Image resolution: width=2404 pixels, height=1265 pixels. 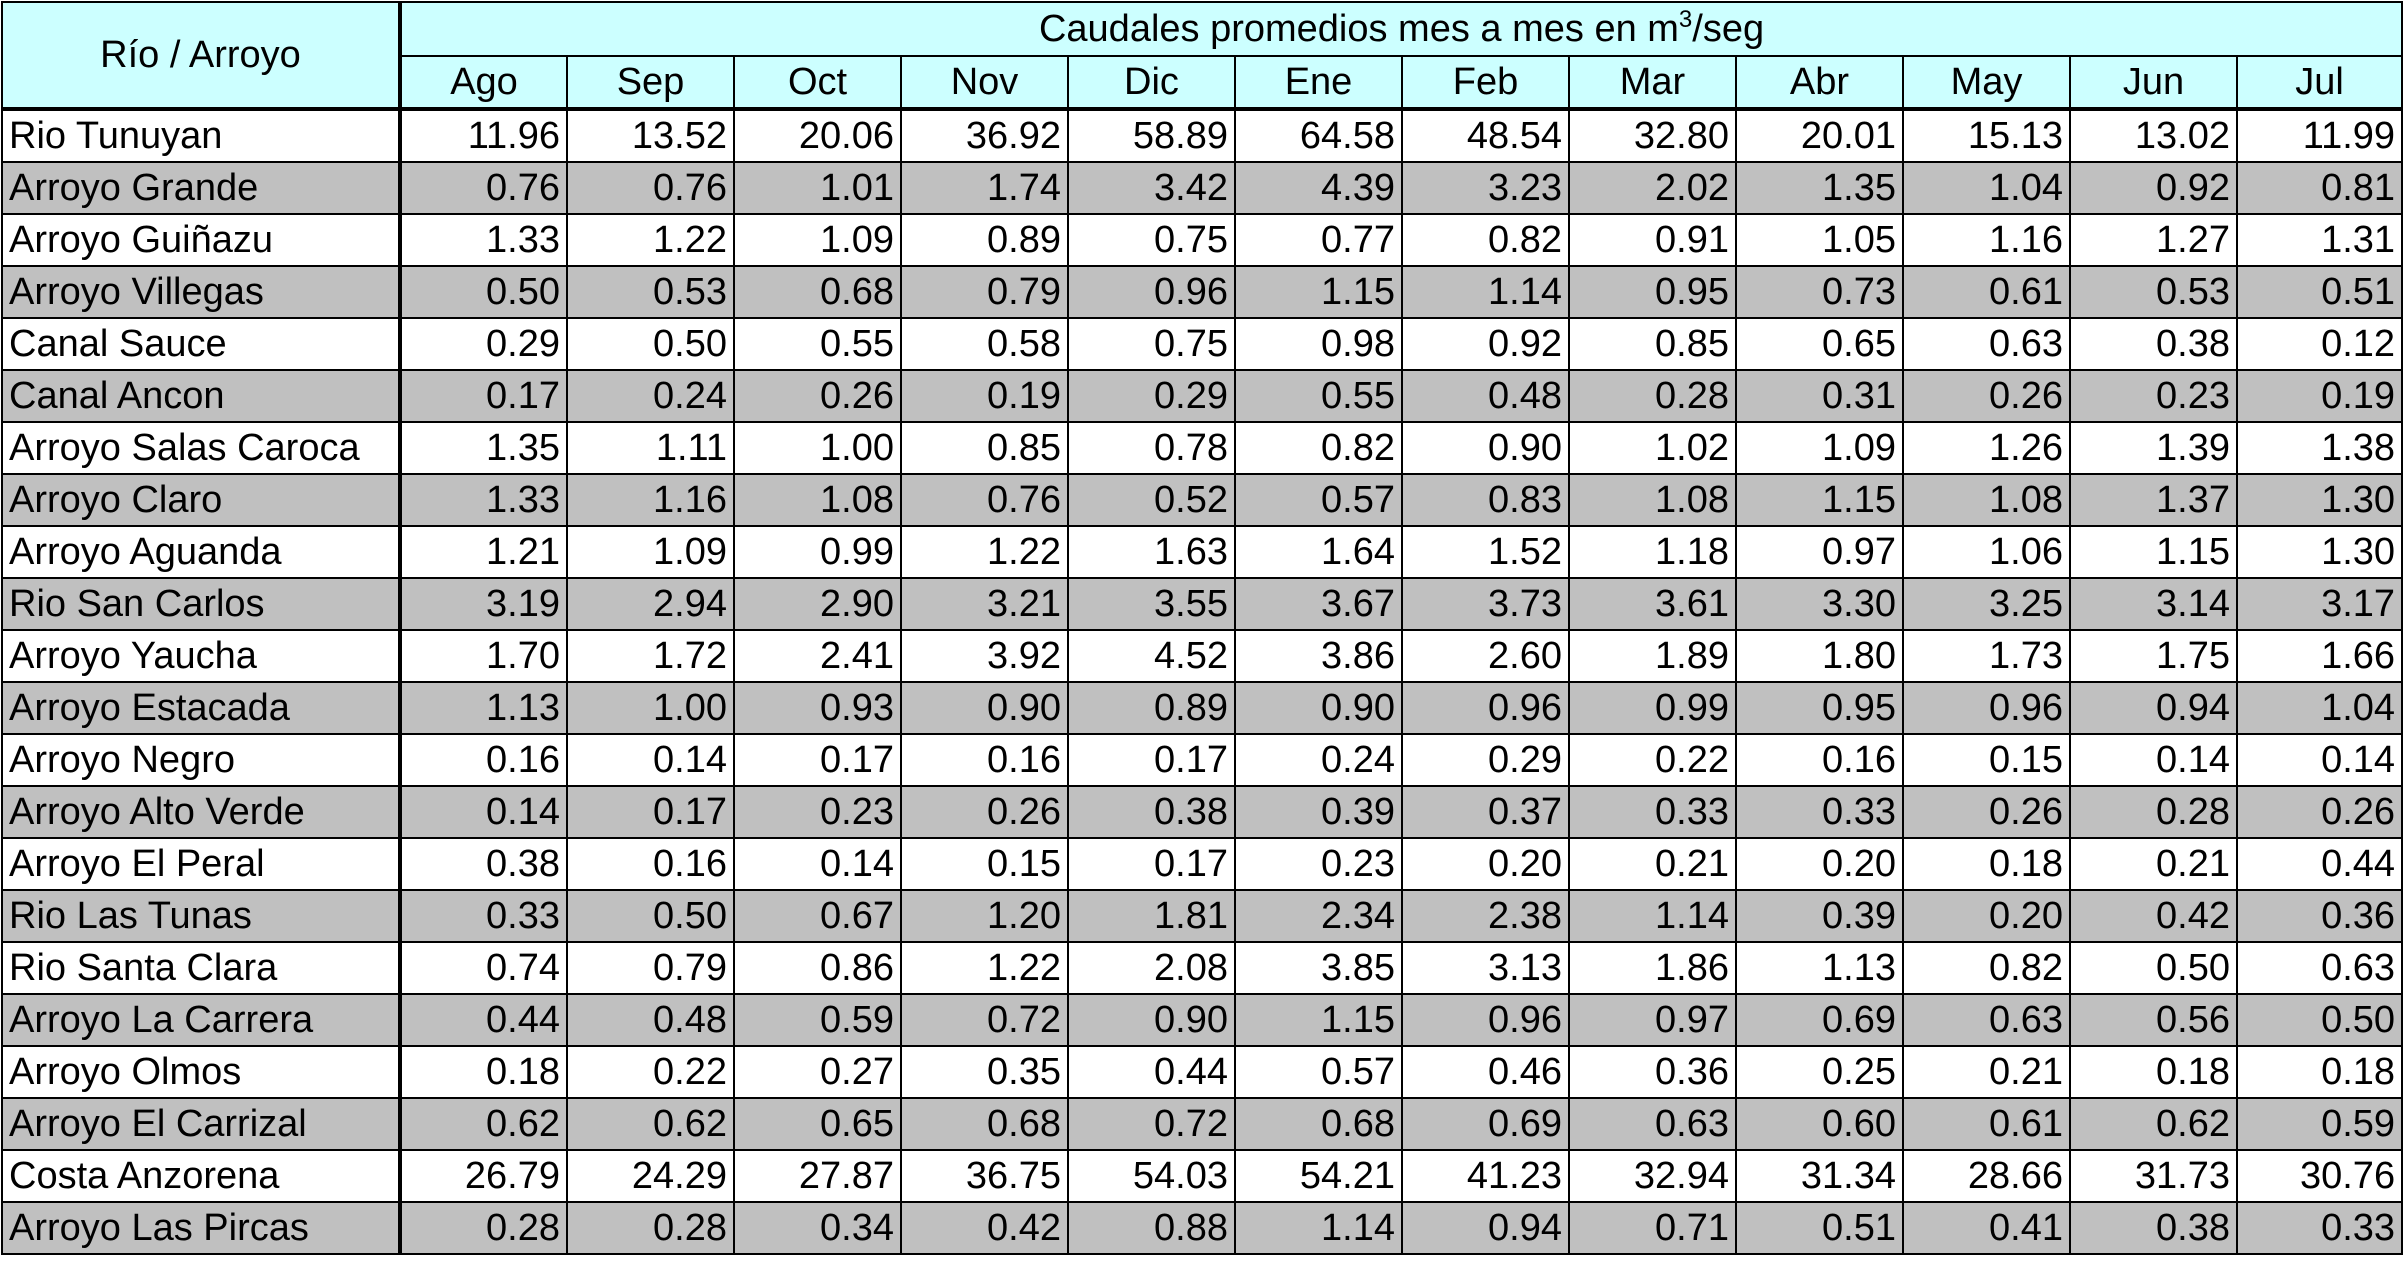 What do you see at coordinates (1485, 812) in the screenshot?
I see `flow-value-cell: 0.37` at bounding box center [1485, 812].